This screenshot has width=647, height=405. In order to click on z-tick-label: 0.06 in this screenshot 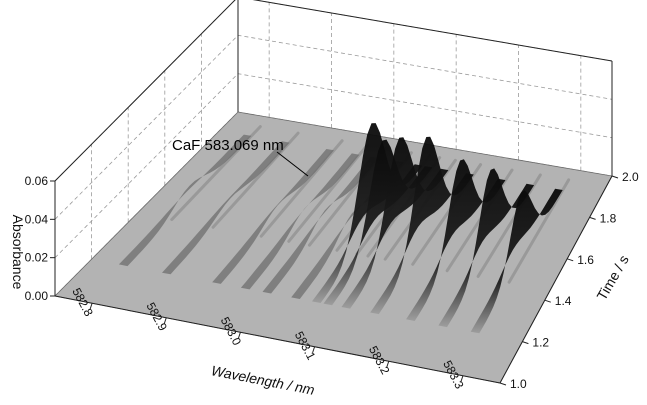, I will do `click(37, 181)`.